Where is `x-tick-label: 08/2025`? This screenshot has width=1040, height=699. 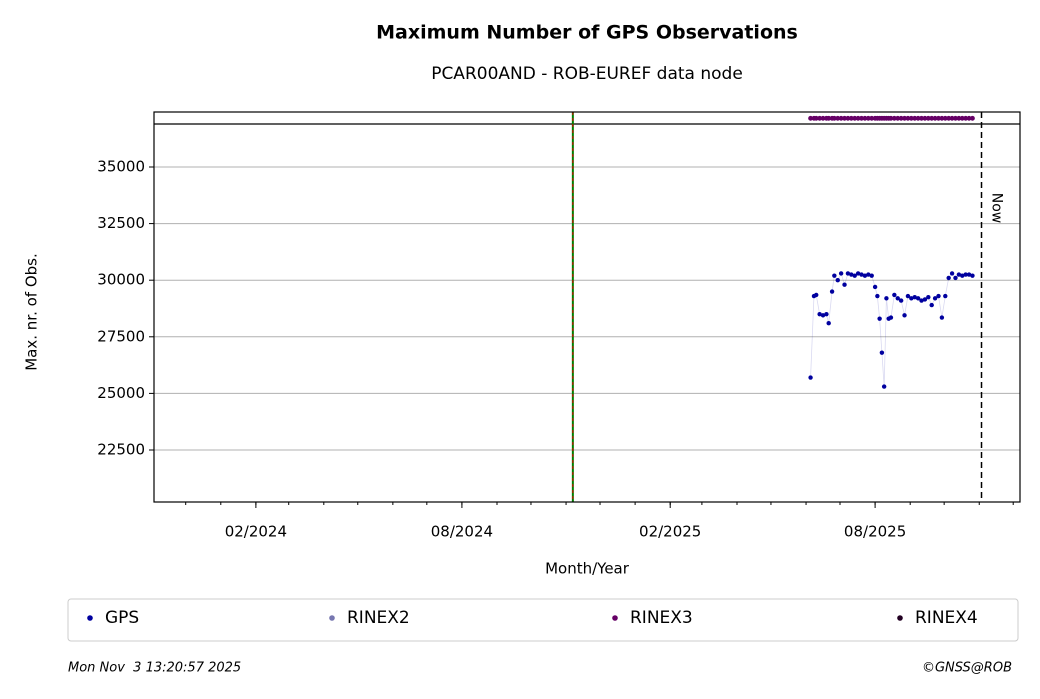 x-tick-label: 08/2025 is located at coordinates (875, 532).